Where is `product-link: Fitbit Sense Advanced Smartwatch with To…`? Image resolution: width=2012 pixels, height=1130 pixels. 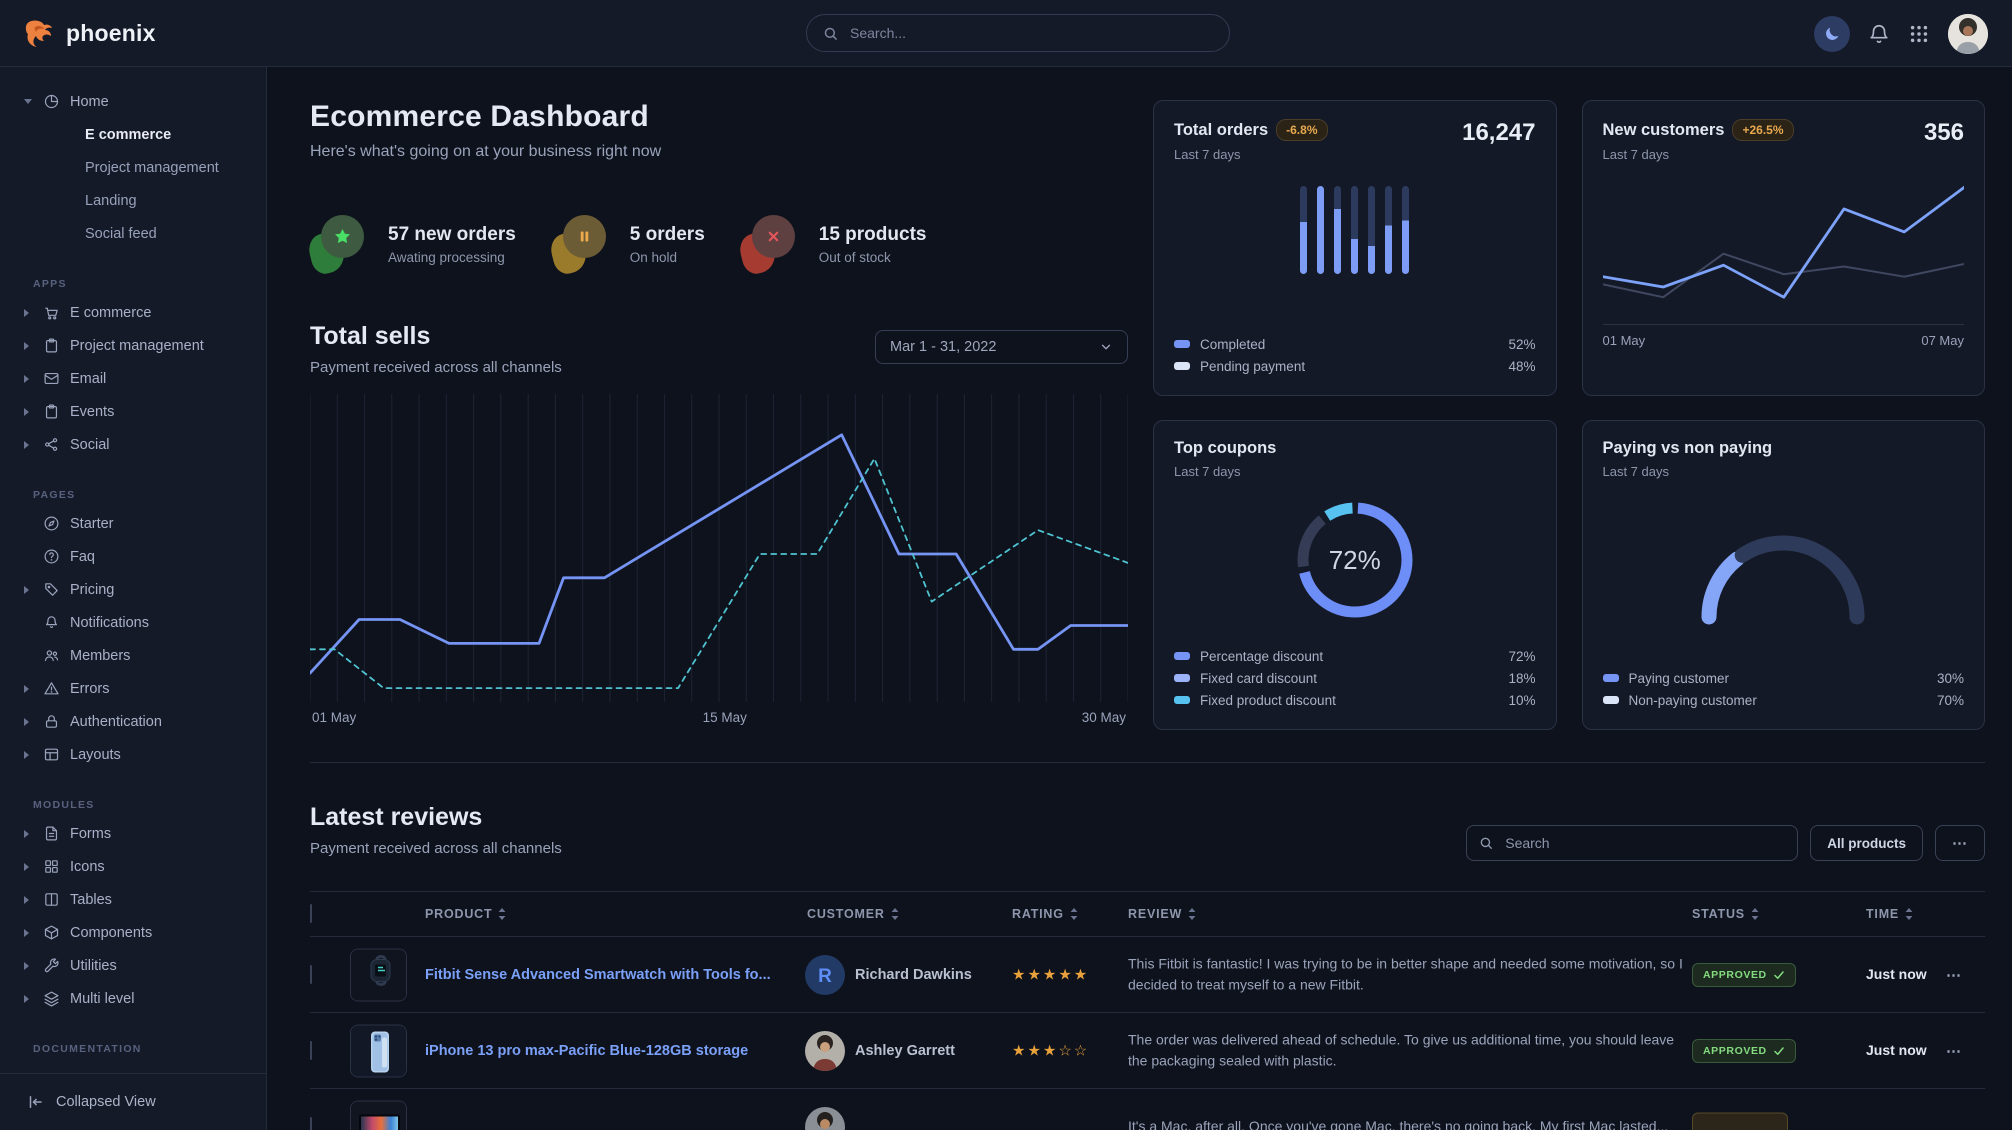
product-link: Fitbit Sense Advanced Smartwatch with To… is located at coordinates (598, 975).